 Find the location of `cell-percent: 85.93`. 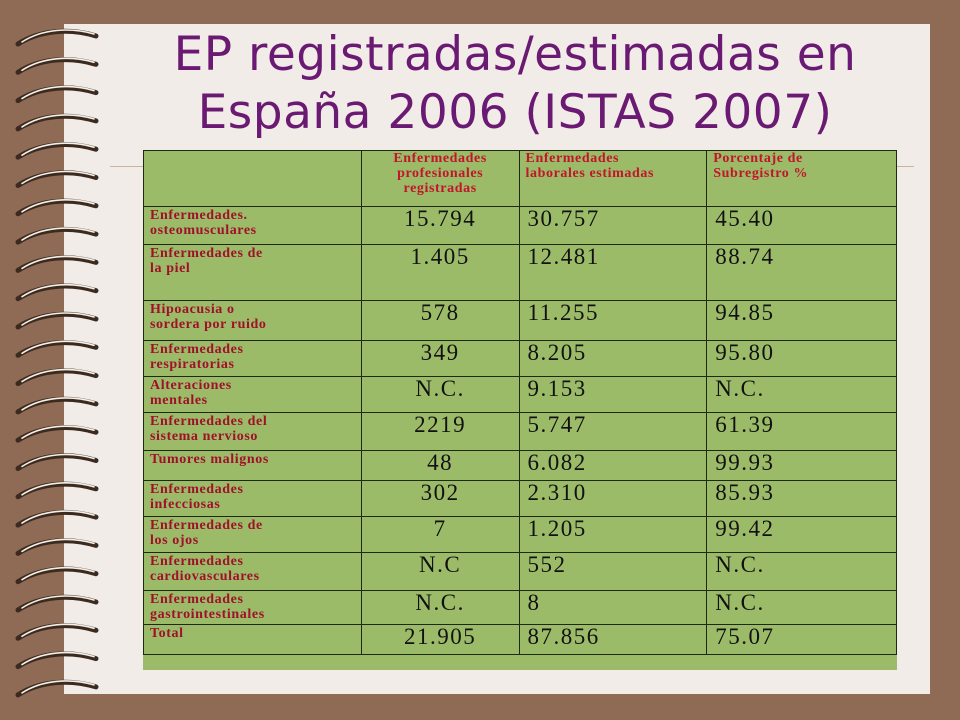

cell-percent: 85.93 is located at coordinates (801, 498).